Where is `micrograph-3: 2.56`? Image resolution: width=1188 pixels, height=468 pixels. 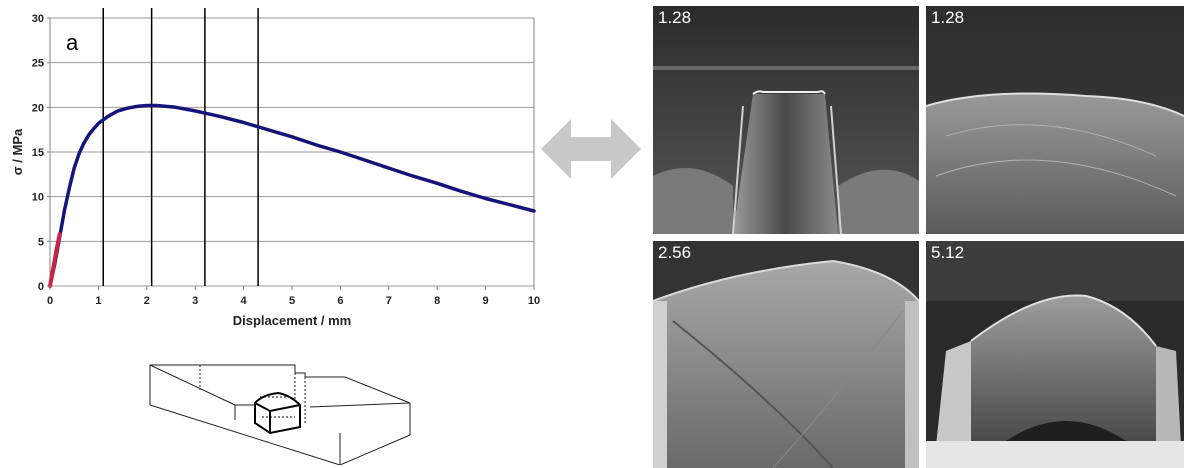
micrograph-3: 2.56 is located at coordinates (786, 354).